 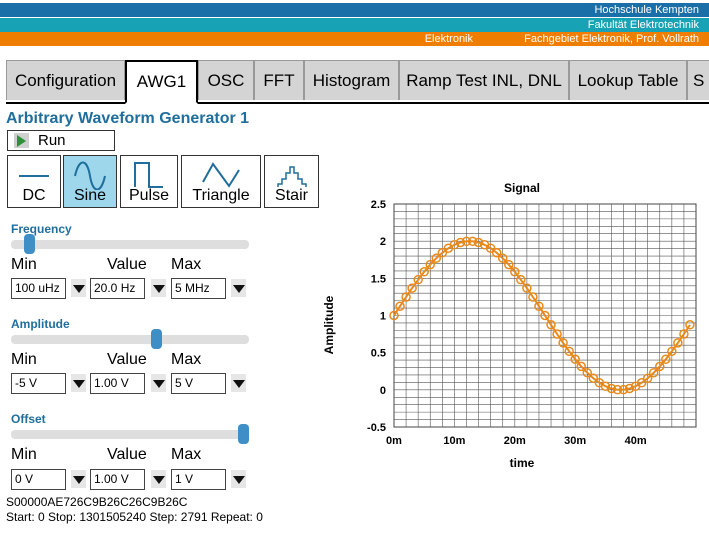 I want to click on waveform-pulse-label: Pulse, so click(x=149, y=195).